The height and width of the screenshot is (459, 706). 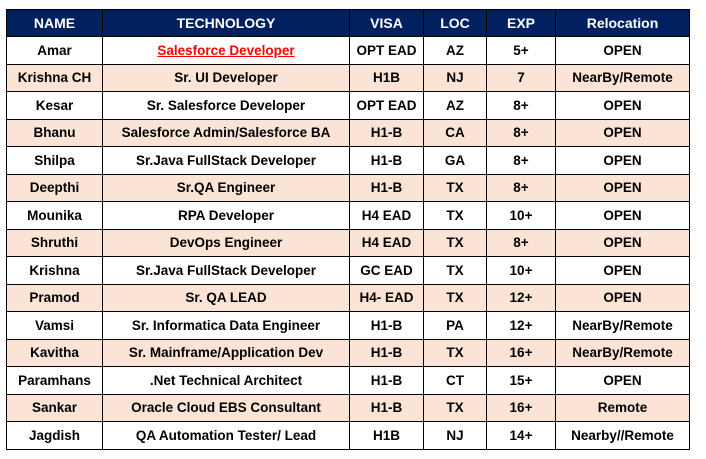 What do you see at coordinates (622, 325) in the screenshot?
I see `cell-relocation: NearBy/Remote` at bounding box center [622, 325].